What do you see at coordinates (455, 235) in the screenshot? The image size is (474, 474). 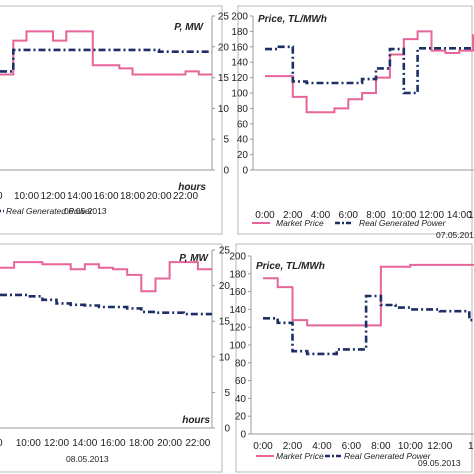 I see `panel-date: 07.05.2013` at bounding box center [455, 235].